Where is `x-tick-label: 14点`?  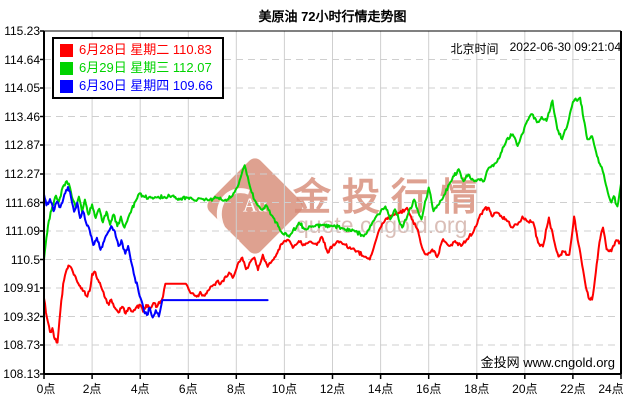
x-tick-label: 14点 is located at coordinates (380, 389).